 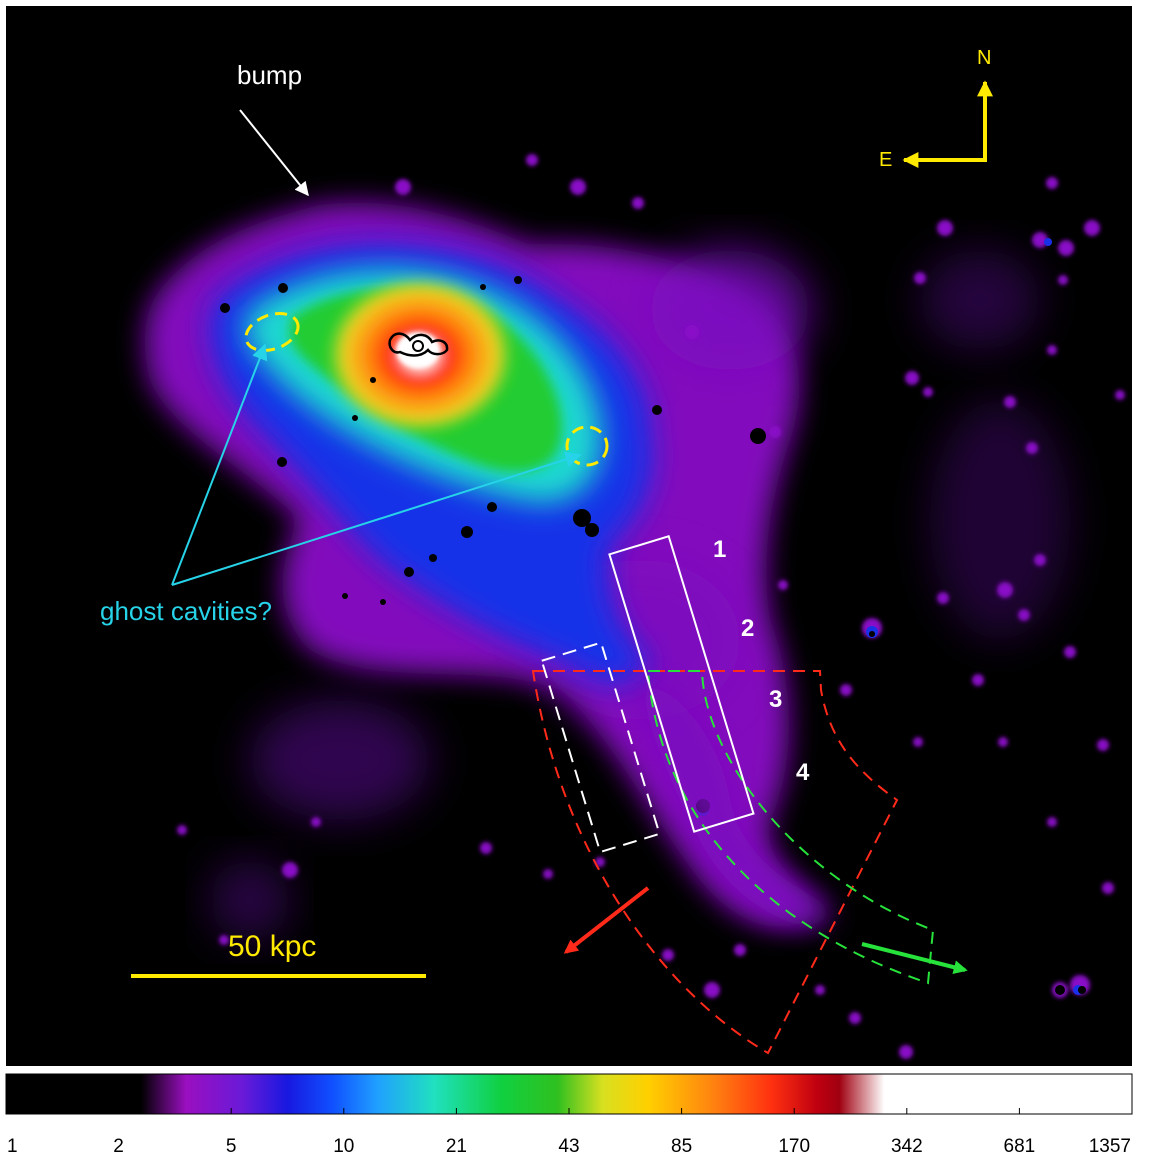 I want to click on colorbar-tick-label: 21, so click(x=456, y=1146).